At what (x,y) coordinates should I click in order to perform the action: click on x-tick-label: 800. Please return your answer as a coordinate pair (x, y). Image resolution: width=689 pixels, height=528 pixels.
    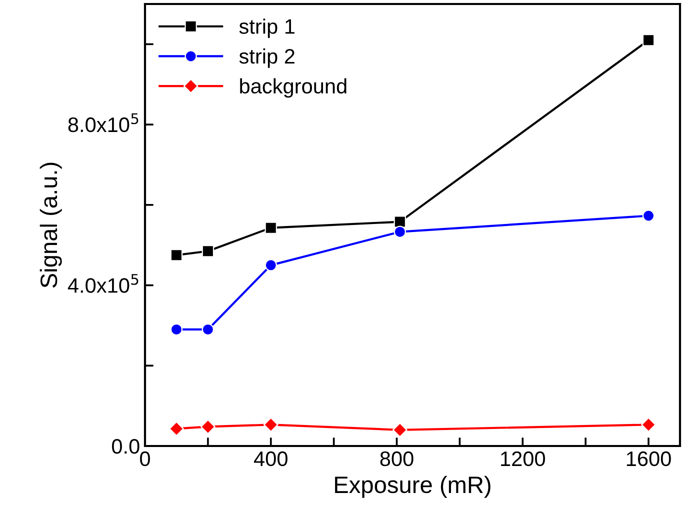
    Looking at the image, I should click on (397, 458).